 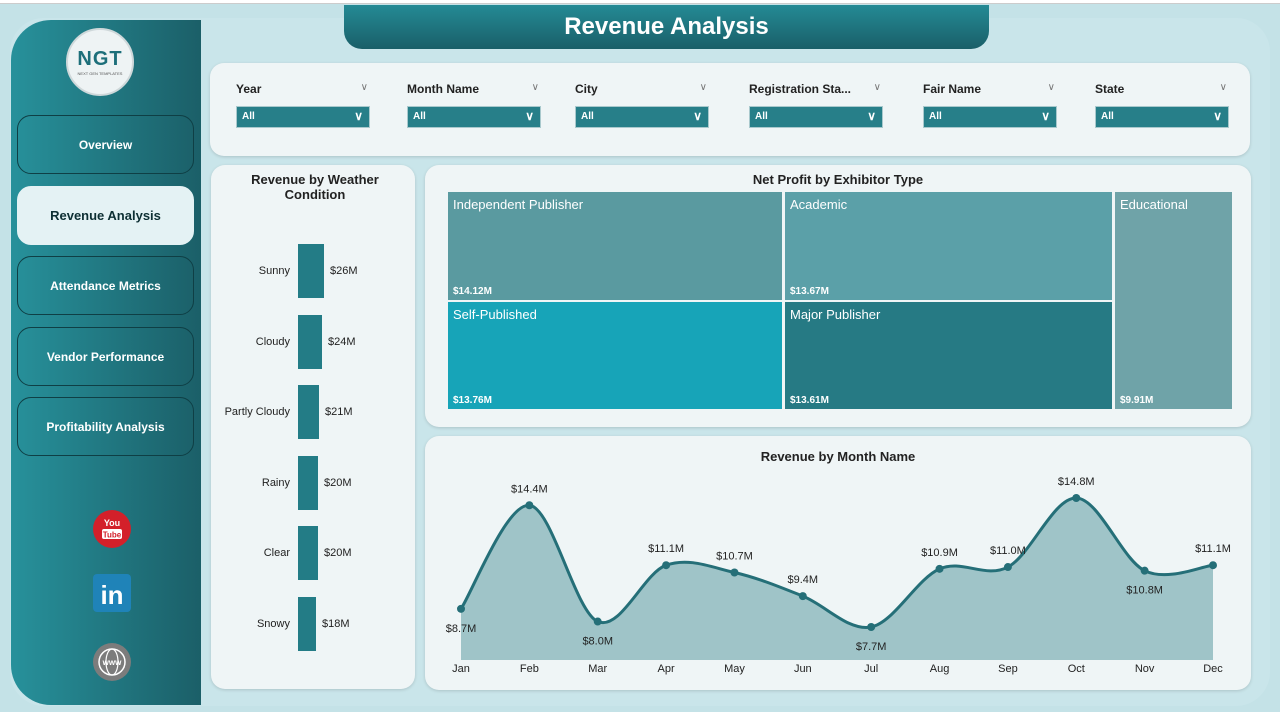 I want to click on bar-category-label: Clear, so click(x=276, y=553).